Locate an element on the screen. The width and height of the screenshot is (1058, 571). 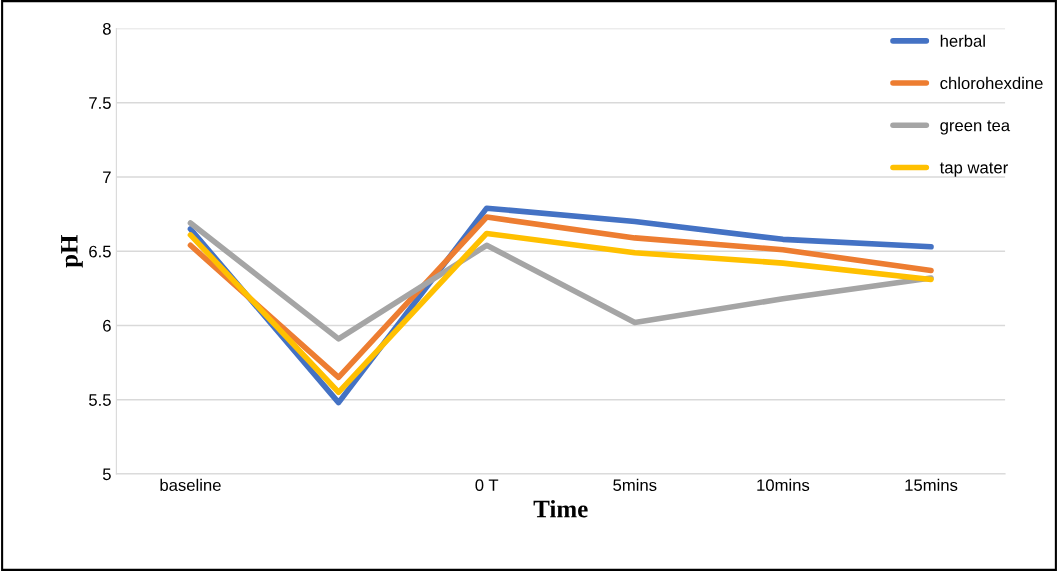
x-tick-label: 10mins is located at coordinates (783, 485).